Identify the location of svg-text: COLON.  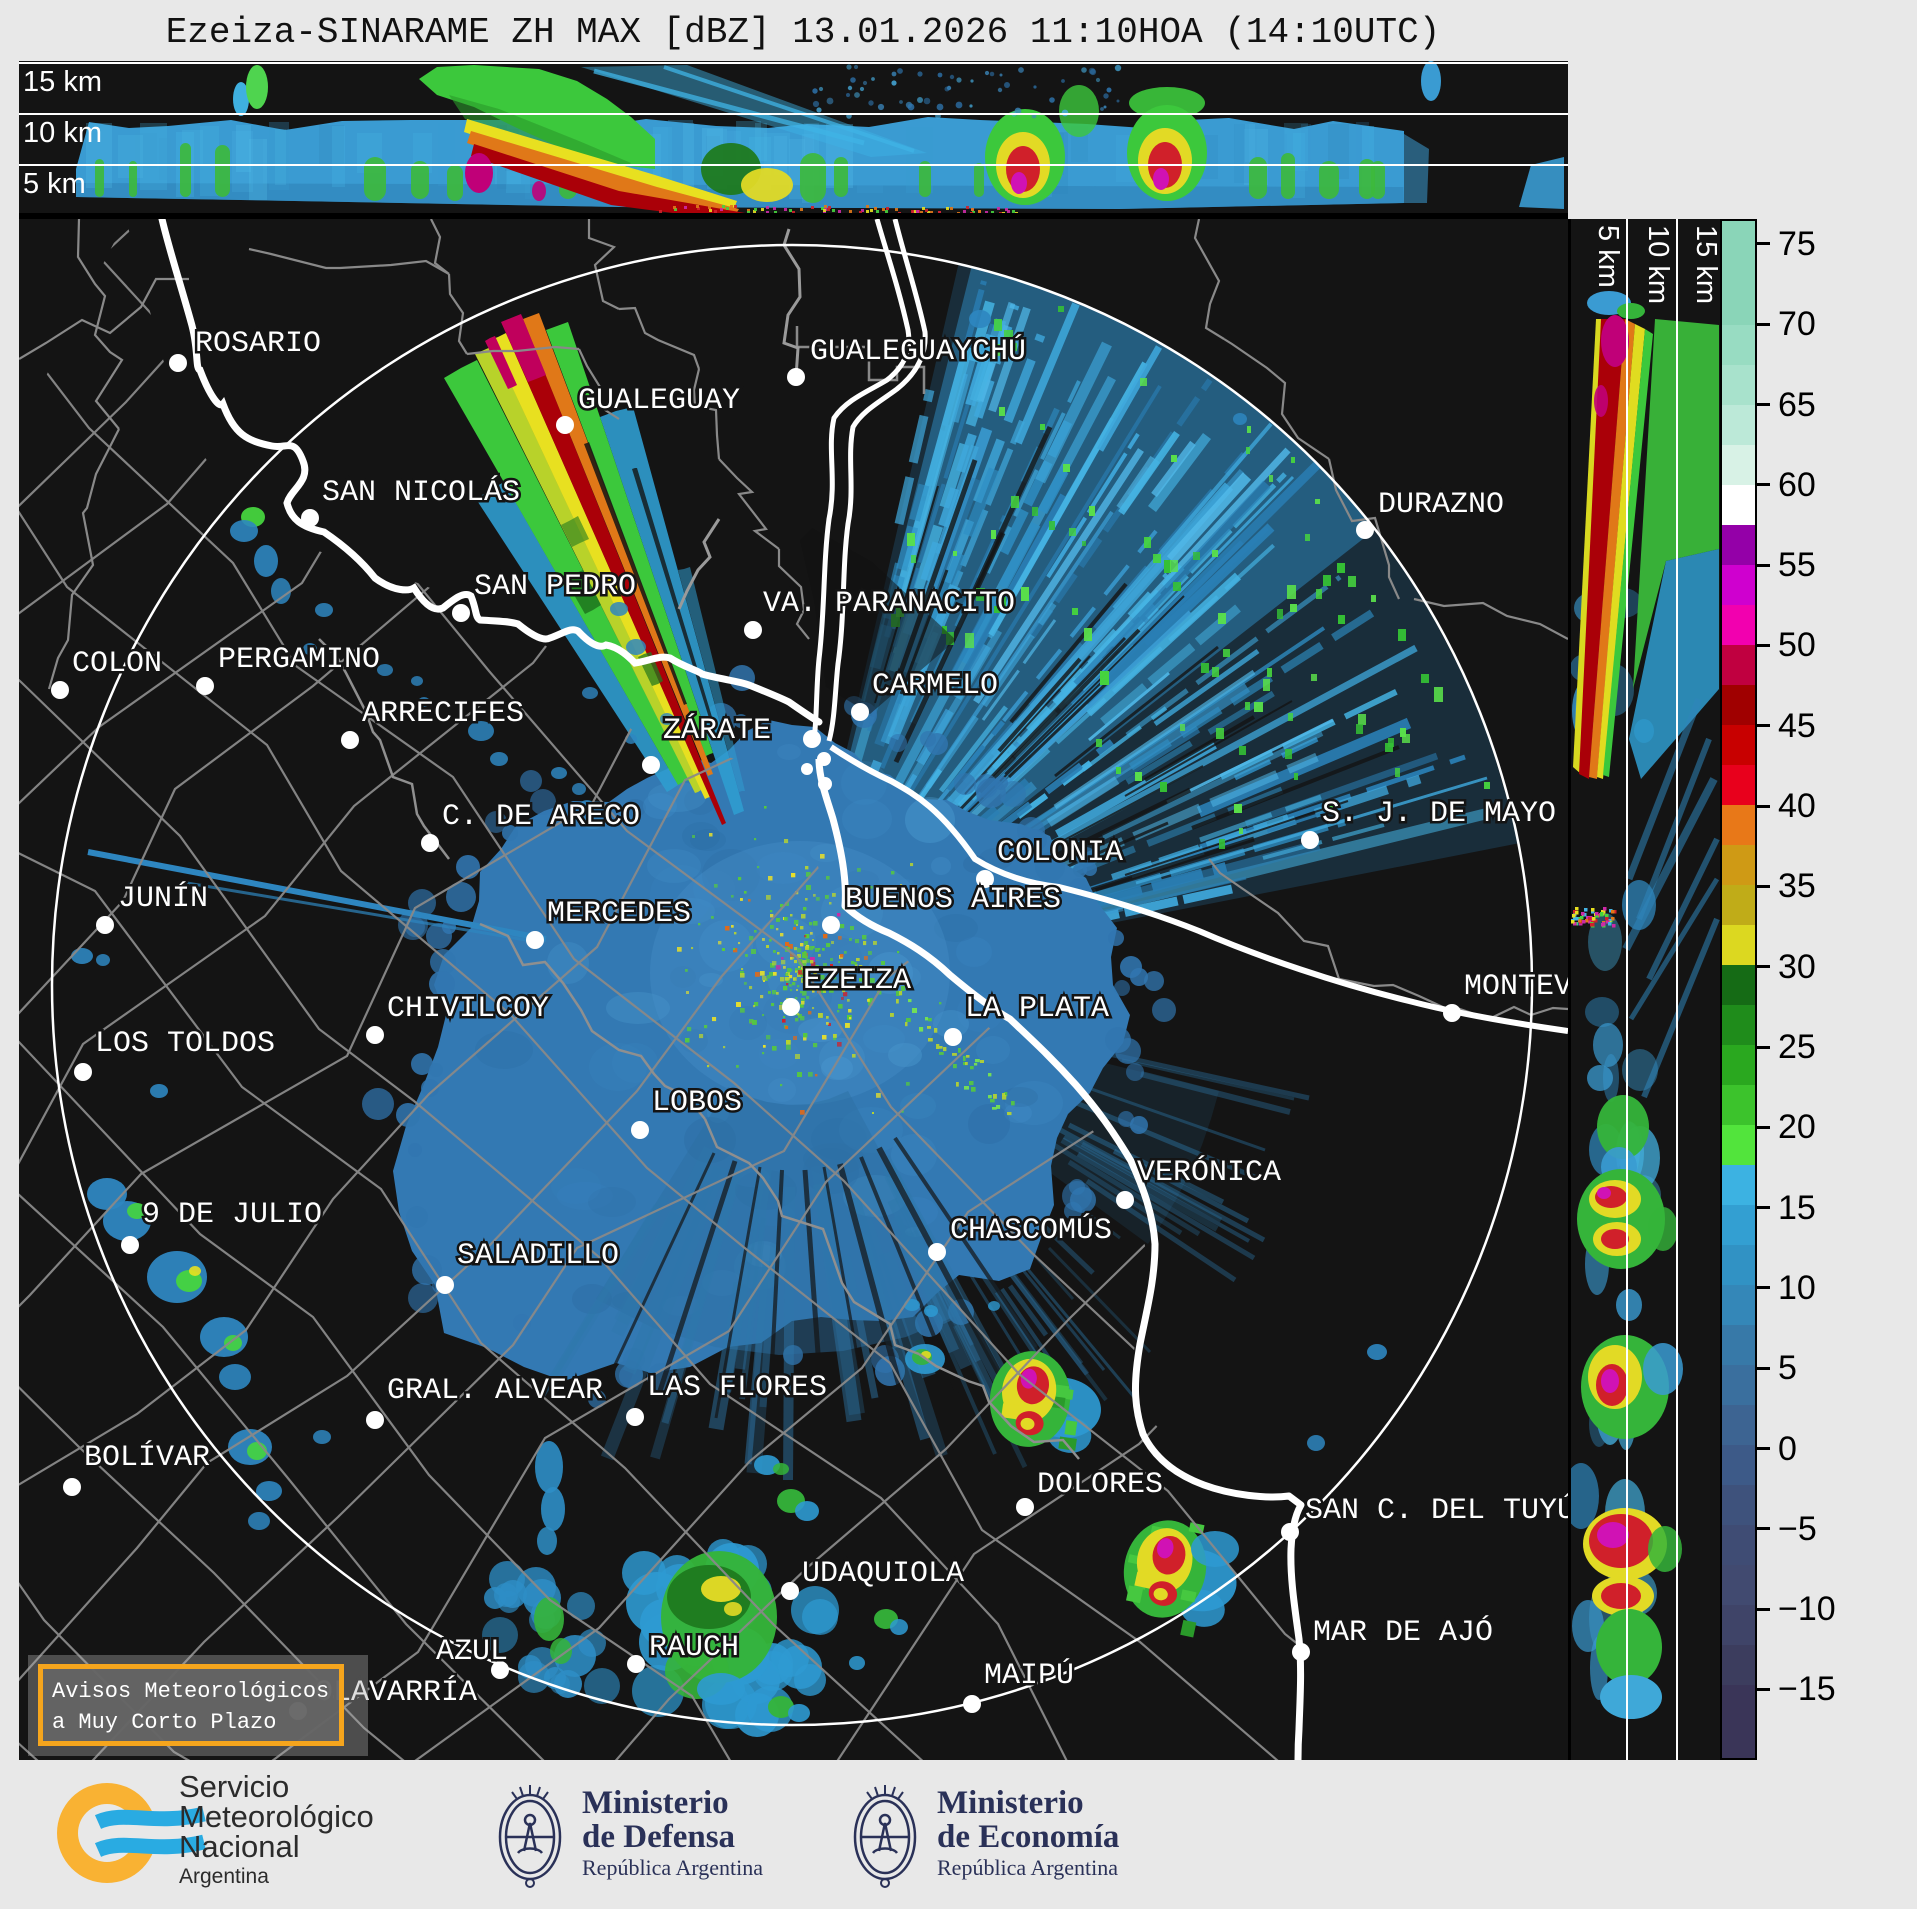
(117, 664).